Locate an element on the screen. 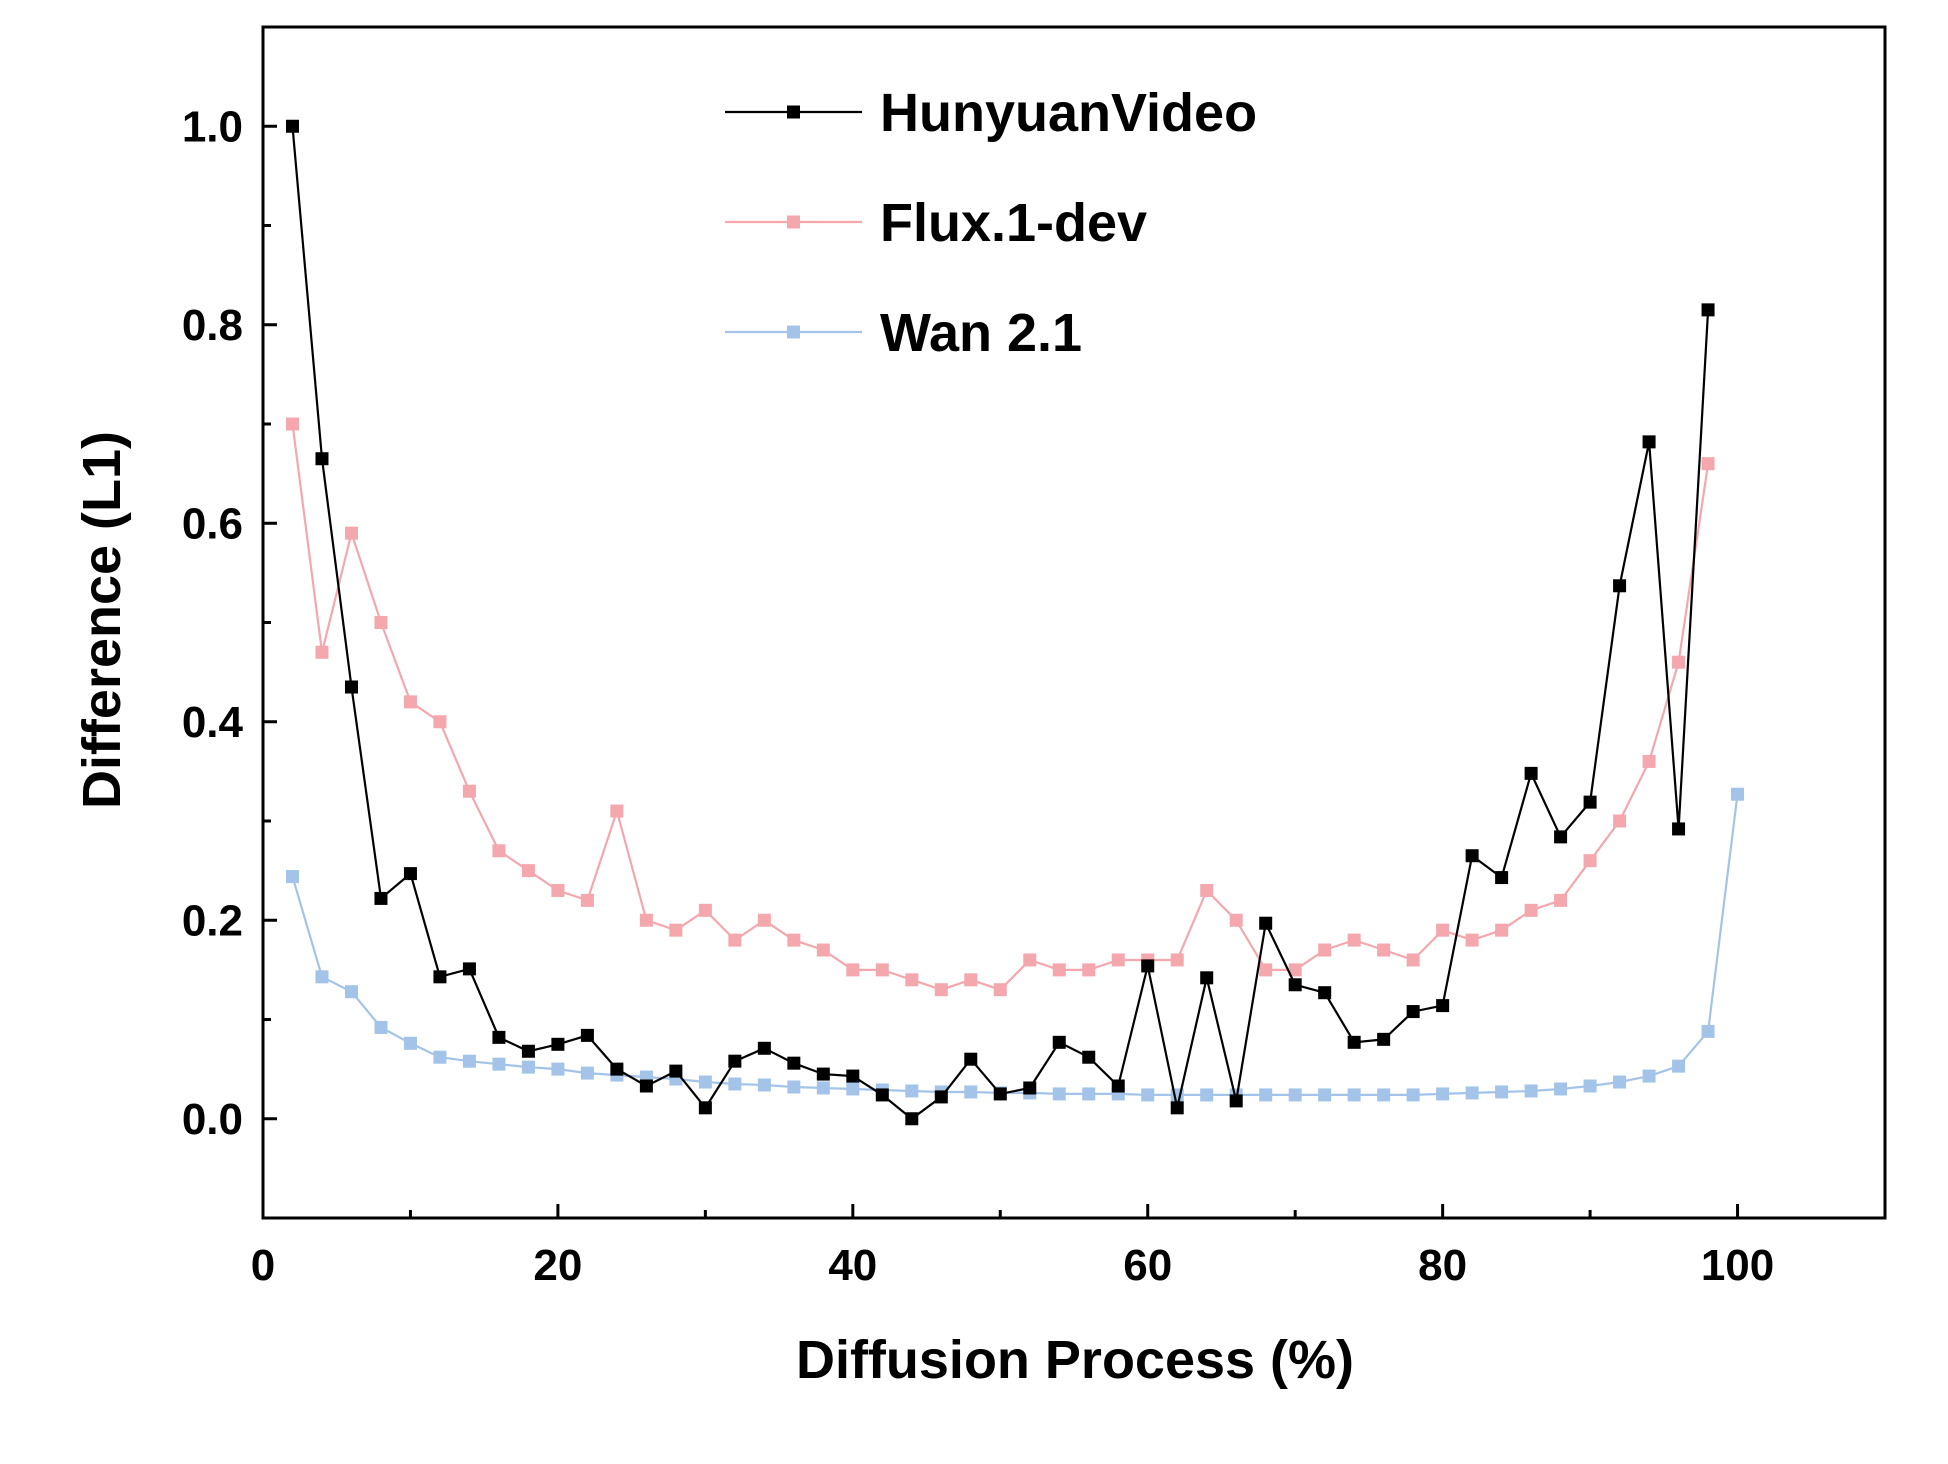 The width and height of the screenshot is (1948, 1464). legend-label: Wan 2.1 is located at coordinates (981, 333).